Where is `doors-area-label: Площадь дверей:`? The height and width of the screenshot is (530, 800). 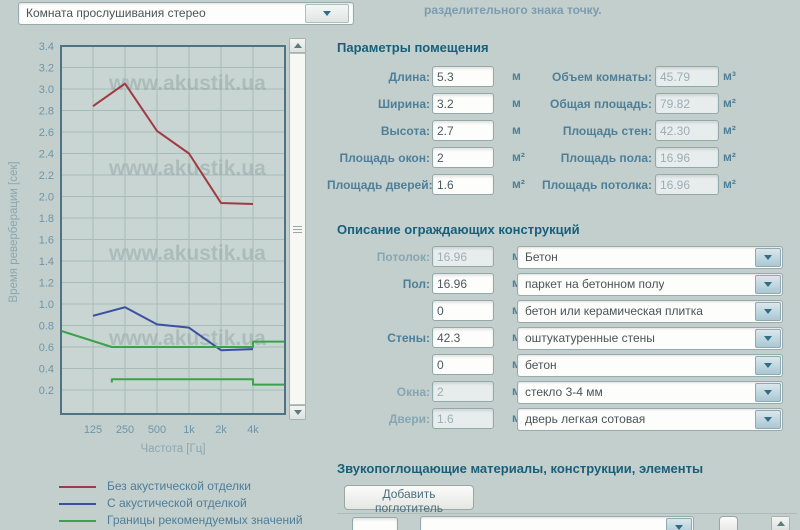
doors-area-label: Площадь дверей: is located at coordinates (380, 185).